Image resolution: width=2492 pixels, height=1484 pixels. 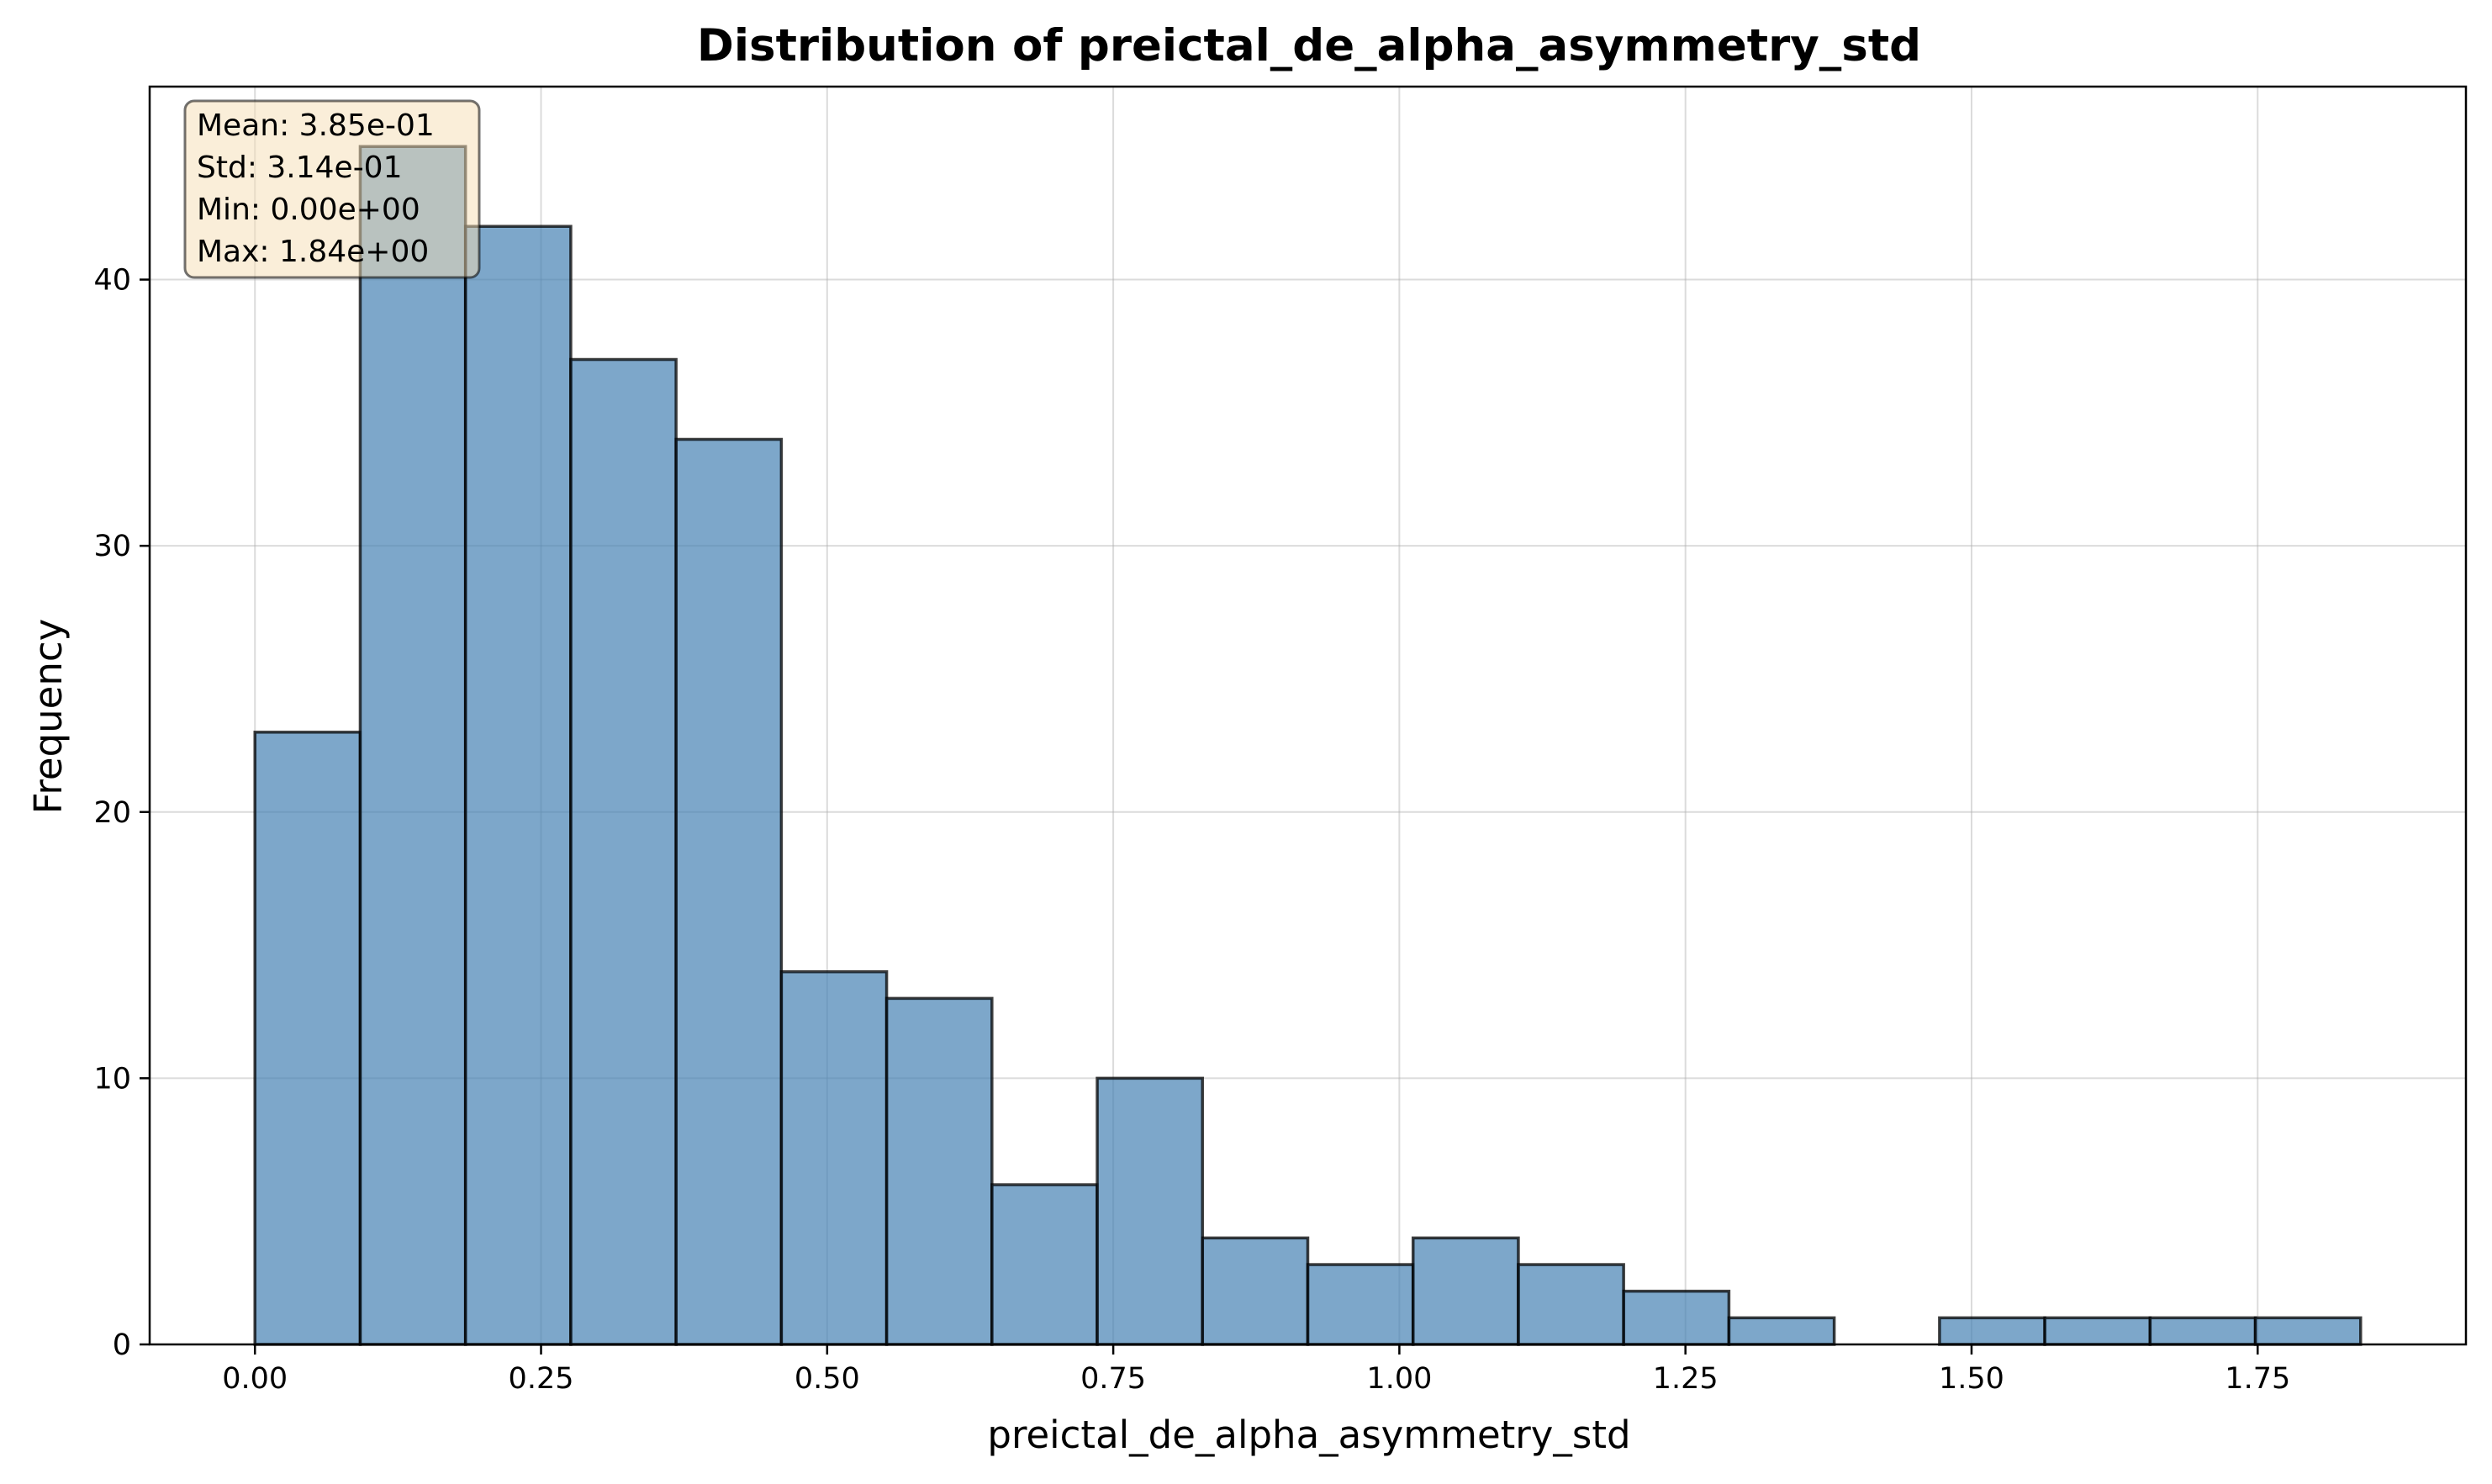 I want to click on x-tick-label-3: 0.75, so click(x=1113, y=1379).